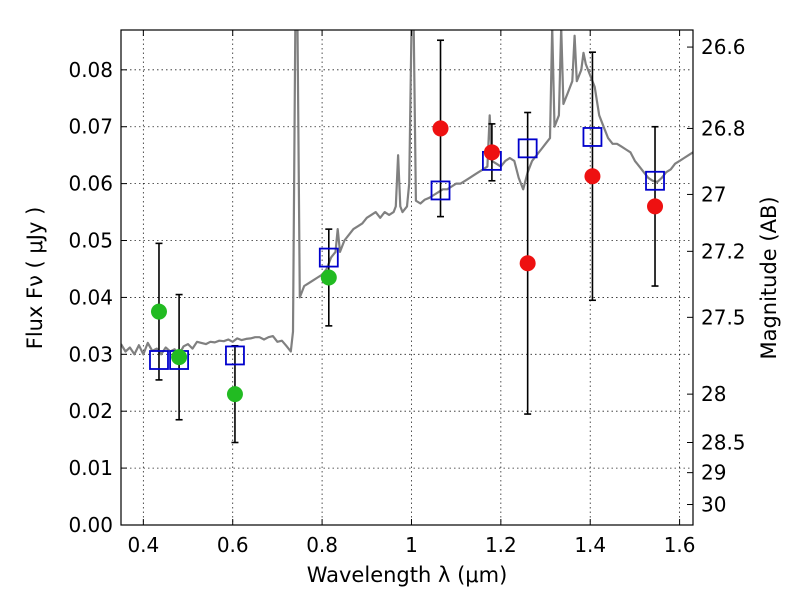 The image size is (800, 600). What do you see at coordinates (716, 276) in the screenshot?
I see `right-axis-ticks: 26.6 26.8 27 27.2 27.5 28 28.5 29 30` at bounding box center [716, 276].